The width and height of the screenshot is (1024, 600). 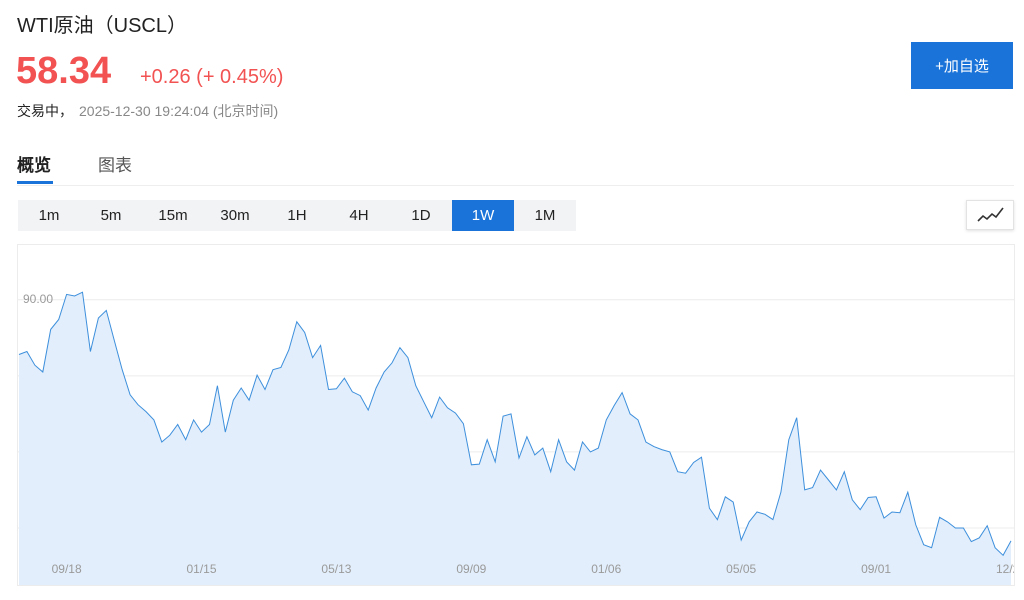 What do you see at coordinates (38, 299) in the screenshot?
I see `y-tick-label: 90.00` at bounding box center [38, 299].